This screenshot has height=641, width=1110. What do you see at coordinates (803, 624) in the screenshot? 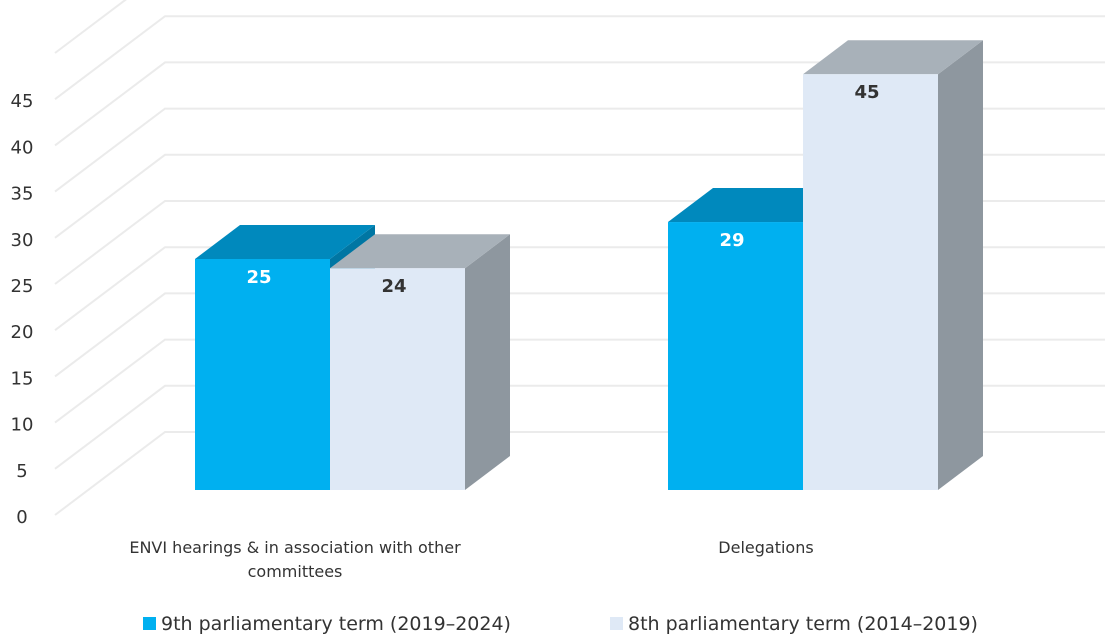
I see `legend-label: 8th parliamentary term (2014–2019)` at bounding box center [803, 624].